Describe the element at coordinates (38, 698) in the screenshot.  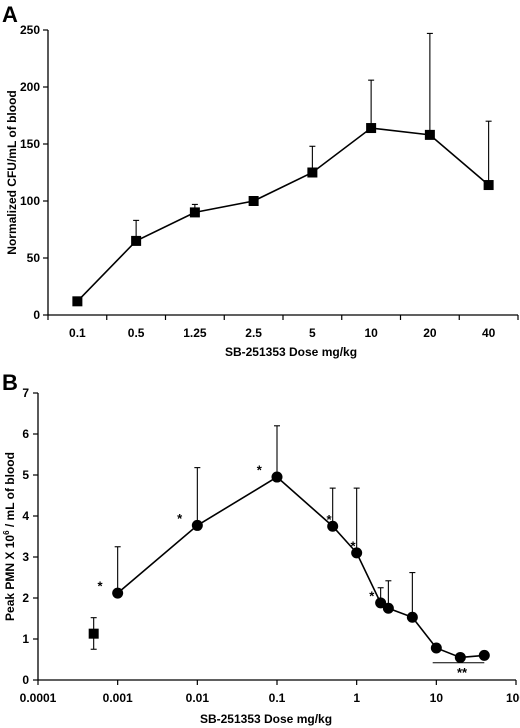
I see `x-tick-label: 0.0001` at that location.